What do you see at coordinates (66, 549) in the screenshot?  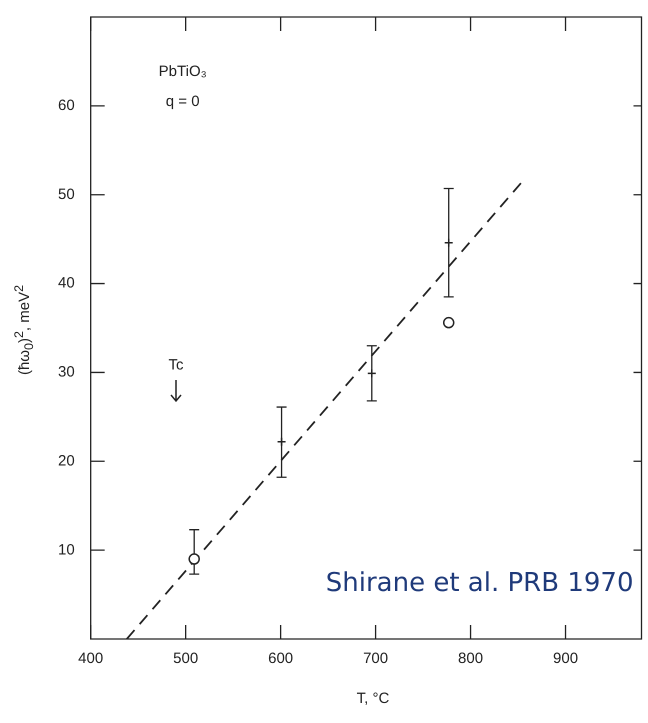 I see `y-tick-label: 10` at bounding box center [66, 549].